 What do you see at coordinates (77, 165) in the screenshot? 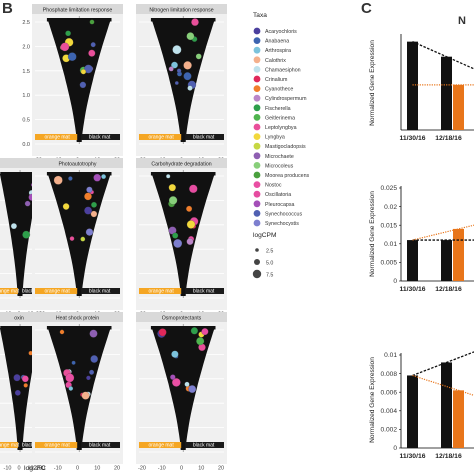
I see `panel-title: Photoautotrophy` at bounding box center [77, 165].